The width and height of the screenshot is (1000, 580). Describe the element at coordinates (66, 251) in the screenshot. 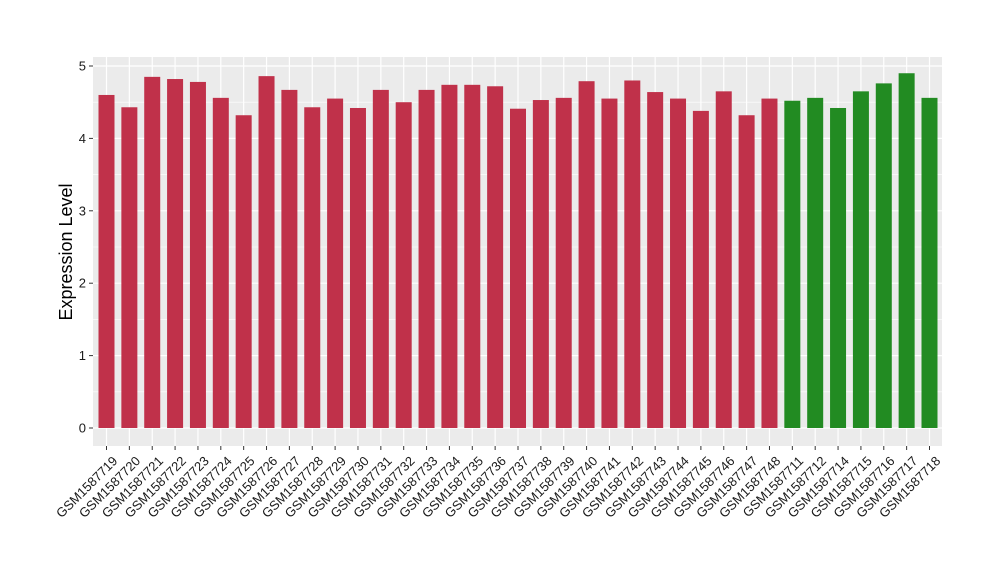

I see `y-axis-title: Expression Level` at that location.